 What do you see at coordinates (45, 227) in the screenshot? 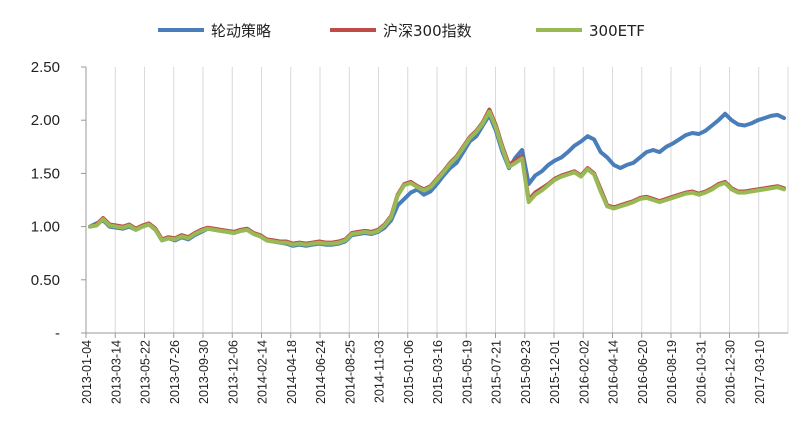
I see `y-tick-label: 1.00` at bounding box center [45, 227].